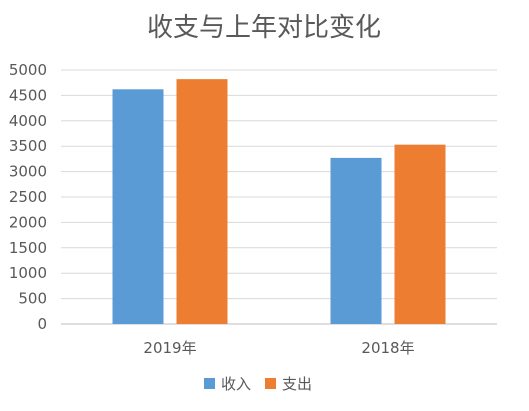 The height and width of the screenshot is (411, 529). Describe the element at coordinates (236, 384) in the screenshot. I see `legend-label-income: 收入` at that location.